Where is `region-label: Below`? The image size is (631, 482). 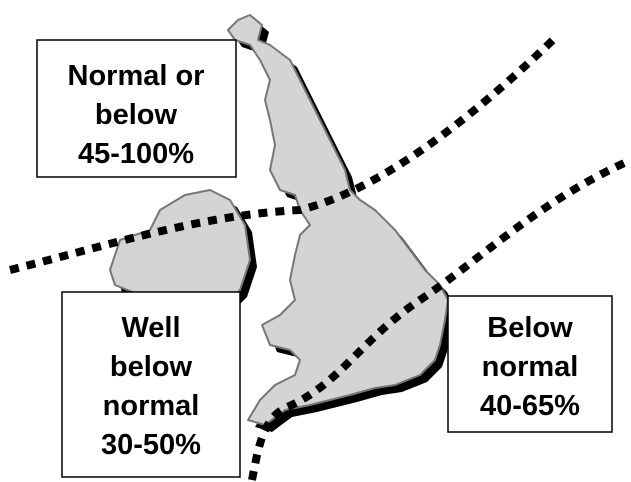 region-label: Below is located at coordinates (530, 328).